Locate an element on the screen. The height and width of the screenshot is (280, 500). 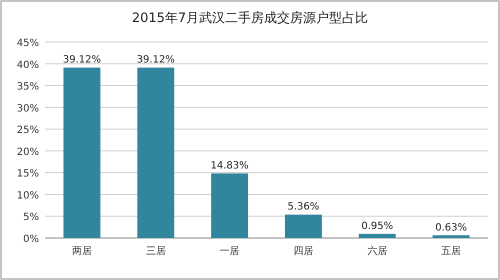
x-tick-label: 一居 is located at coordinates (230, 251).